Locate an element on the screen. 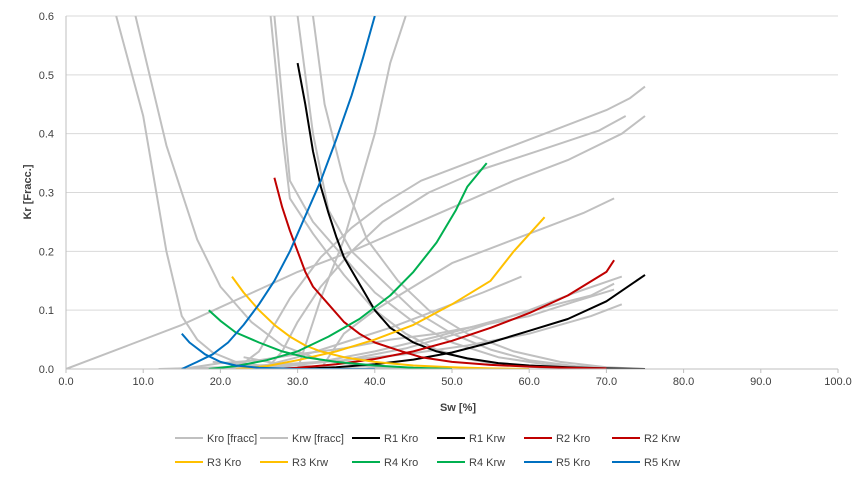  legend-item-krw-fracc: Krw [fracc] is located at coordinates (302, 439).